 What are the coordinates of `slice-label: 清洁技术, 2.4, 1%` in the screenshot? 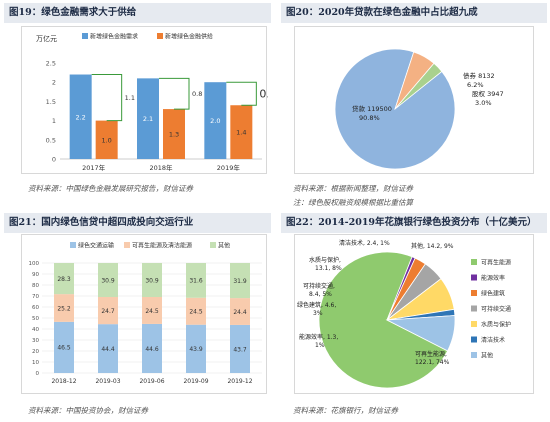 It's located at (364, 243).